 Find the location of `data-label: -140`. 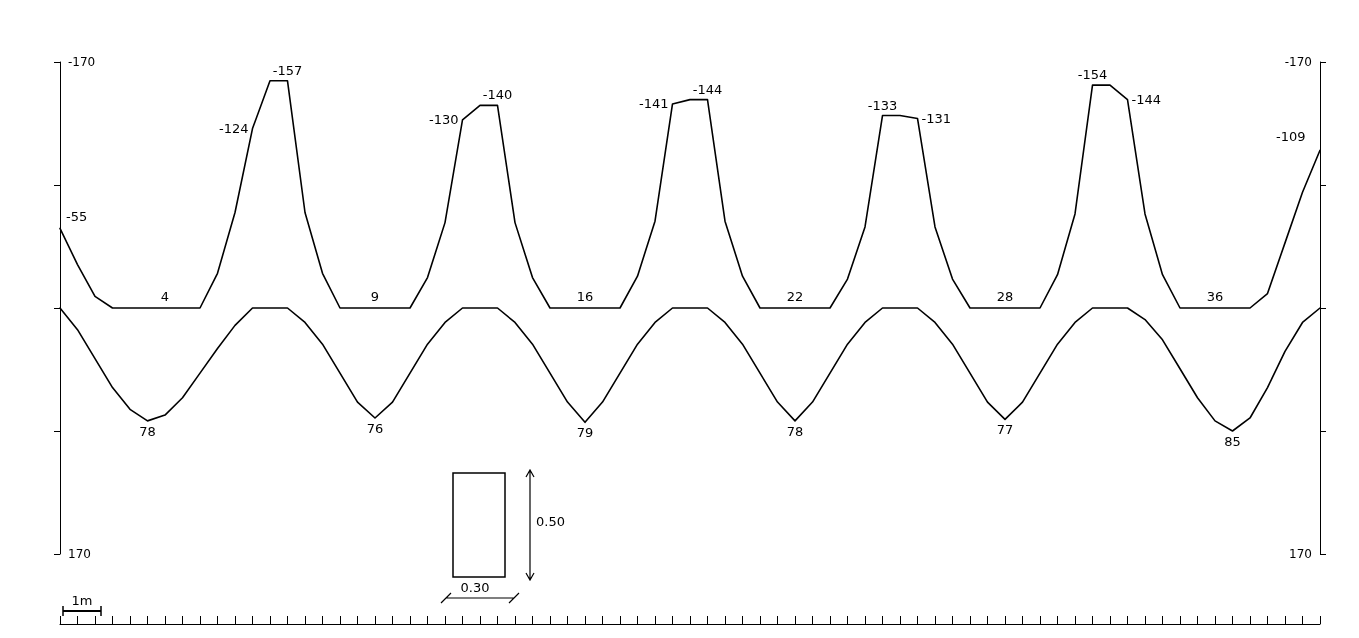

data-label: -140 is located at coordinates (497, 95).